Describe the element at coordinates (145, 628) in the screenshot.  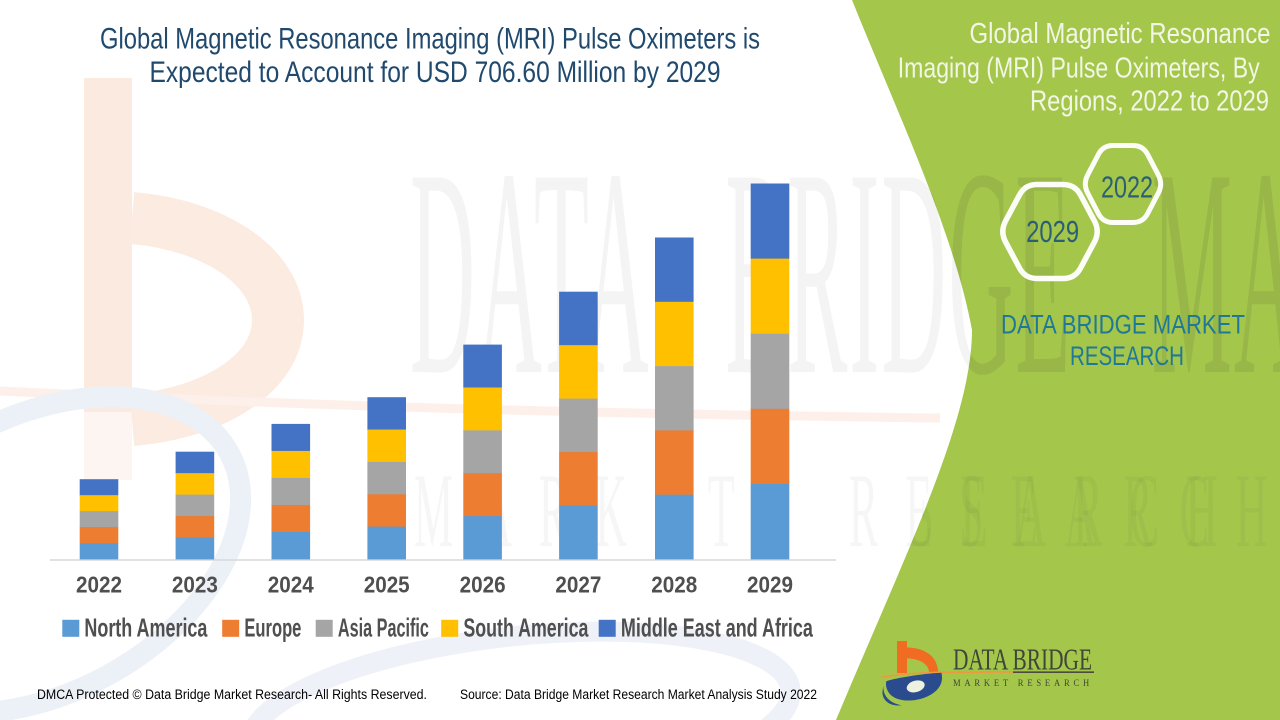
I see `svg-text: North America` at that location.